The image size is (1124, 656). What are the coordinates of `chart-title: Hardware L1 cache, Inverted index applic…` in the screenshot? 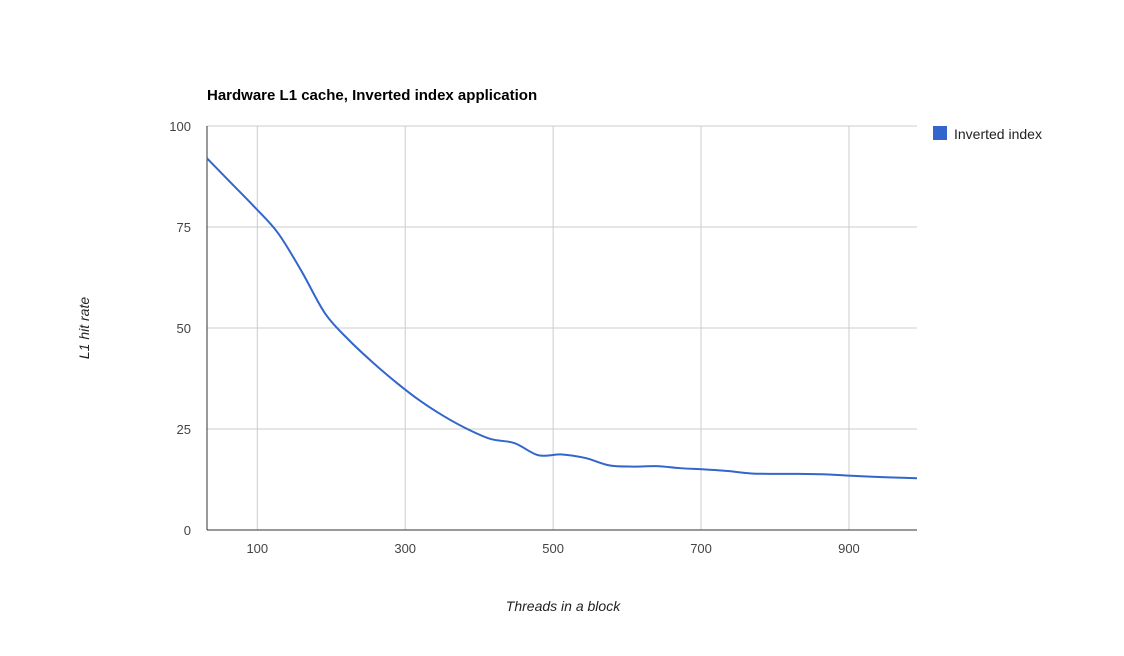 It's located at (372, 95).